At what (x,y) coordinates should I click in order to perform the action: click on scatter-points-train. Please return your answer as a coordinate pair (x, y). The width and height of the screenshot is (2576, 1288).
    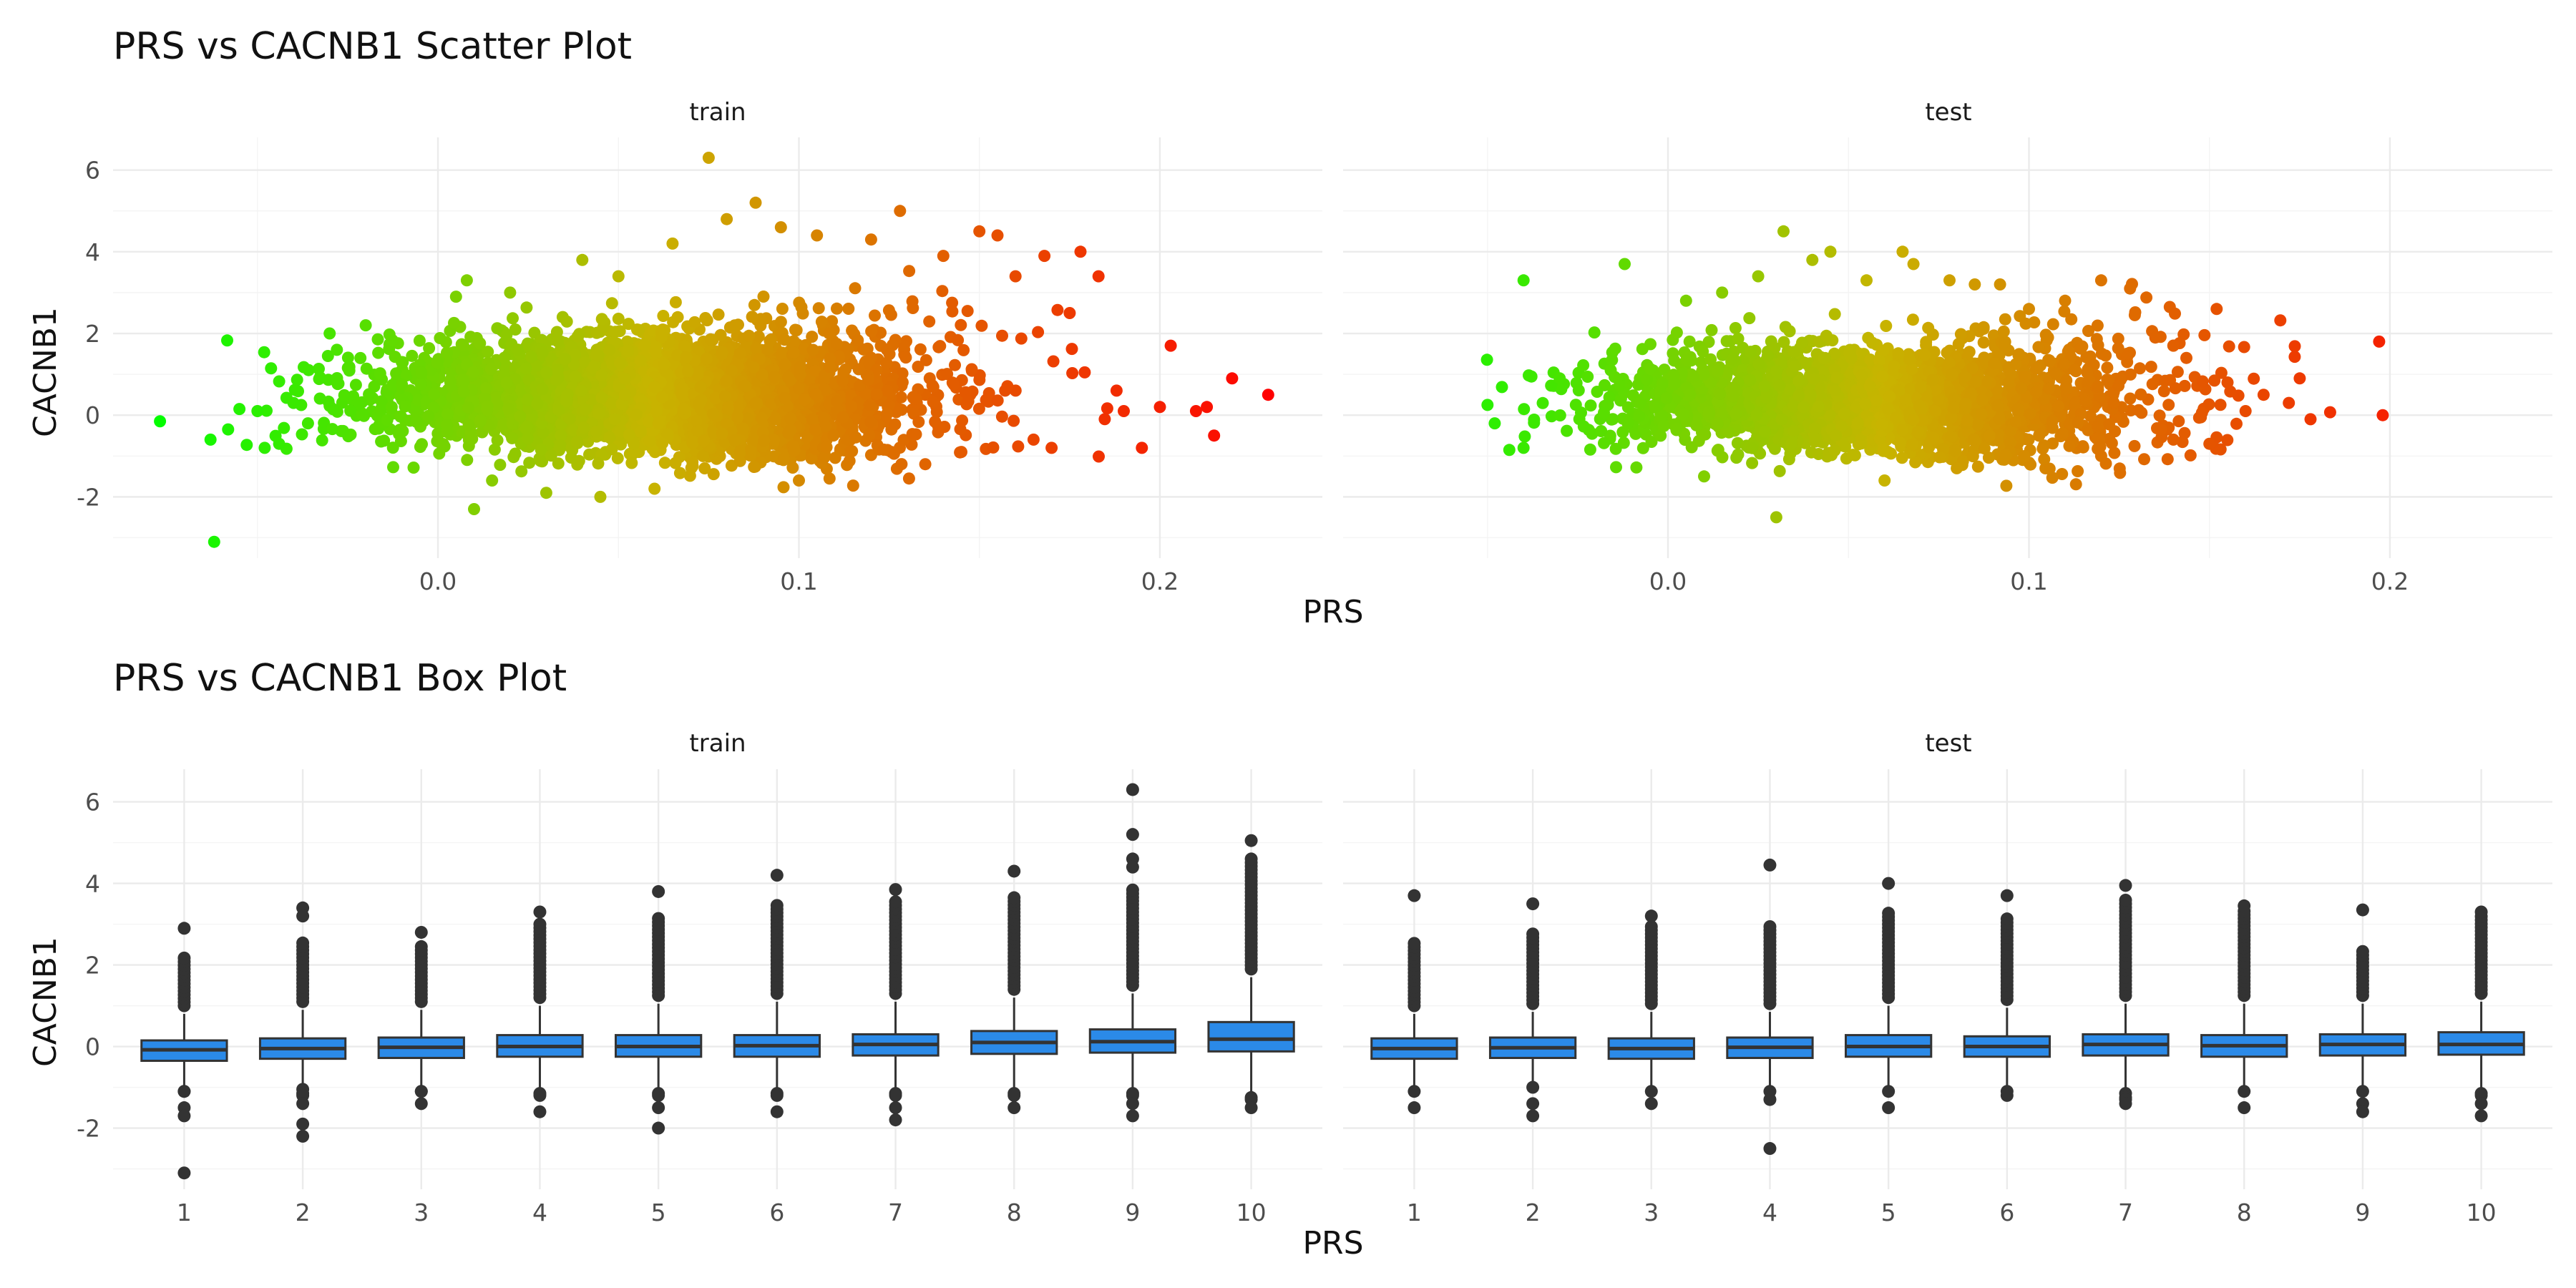
    Looking at the image, I should click on (714, 350).